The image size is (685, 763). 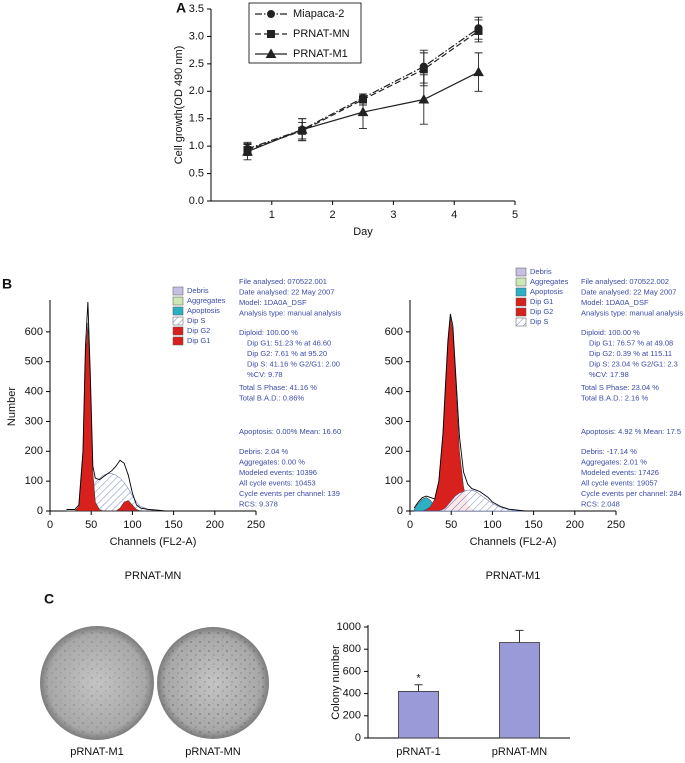 What do you see at coordinates (97, 752) in the screenshot?
I see `image-label: pRNAT-M1` at bounding box center [97, 752].